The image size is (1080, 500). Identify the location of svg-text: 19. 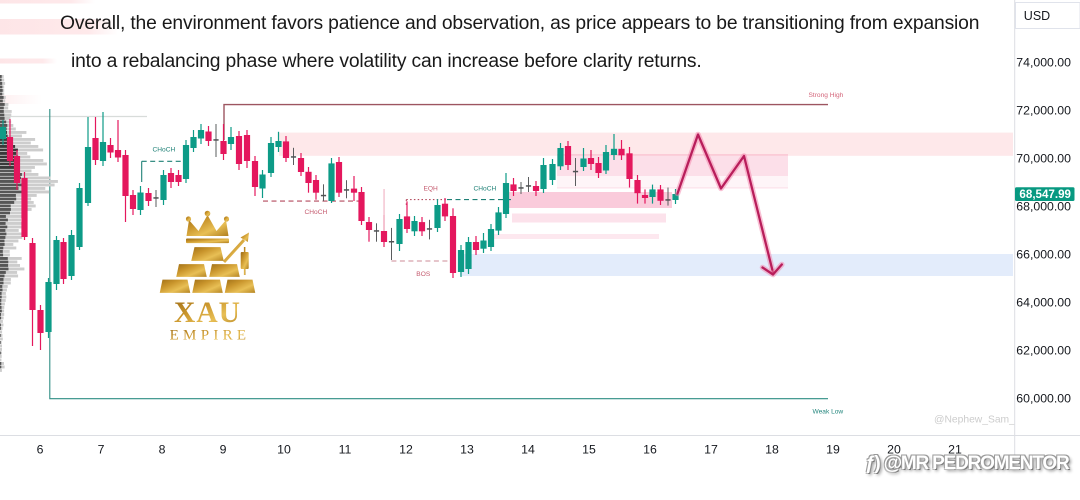
(833, 450).